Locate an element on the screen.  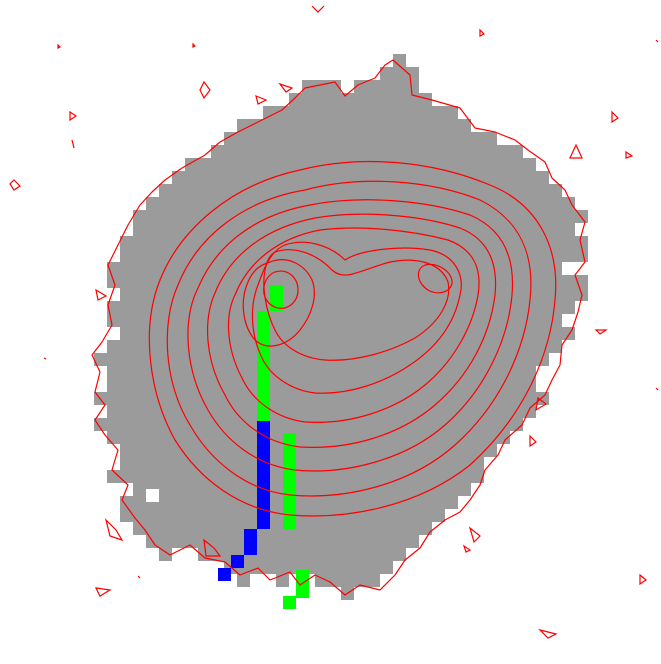
green-track is located at coordinates (283, 447).